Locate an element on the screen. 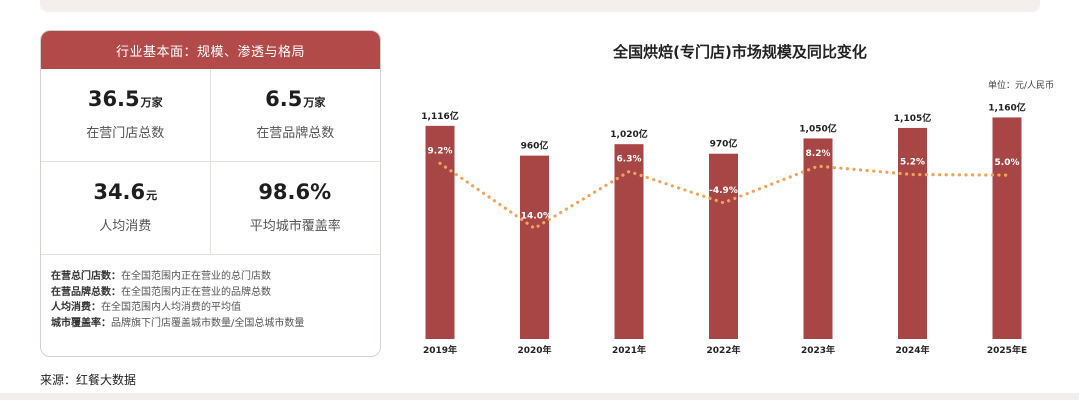 The image size is (1079, 400). bar-value-label: 1,105亿 is located at coordinates (912, 118).